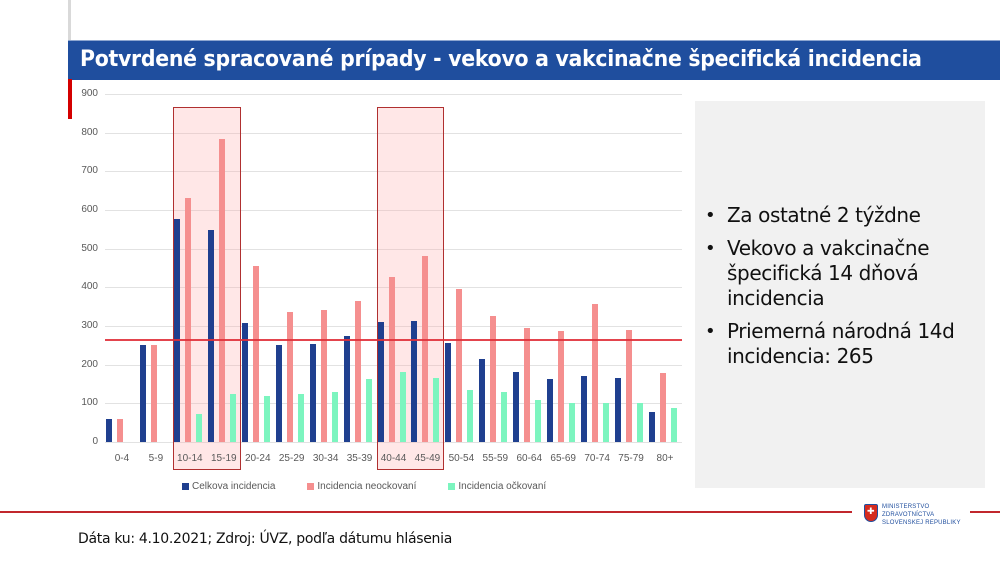 This screenshot has height=563, width=1000. I want to click on x-axis-tick: 55-59, so click(495, 458).